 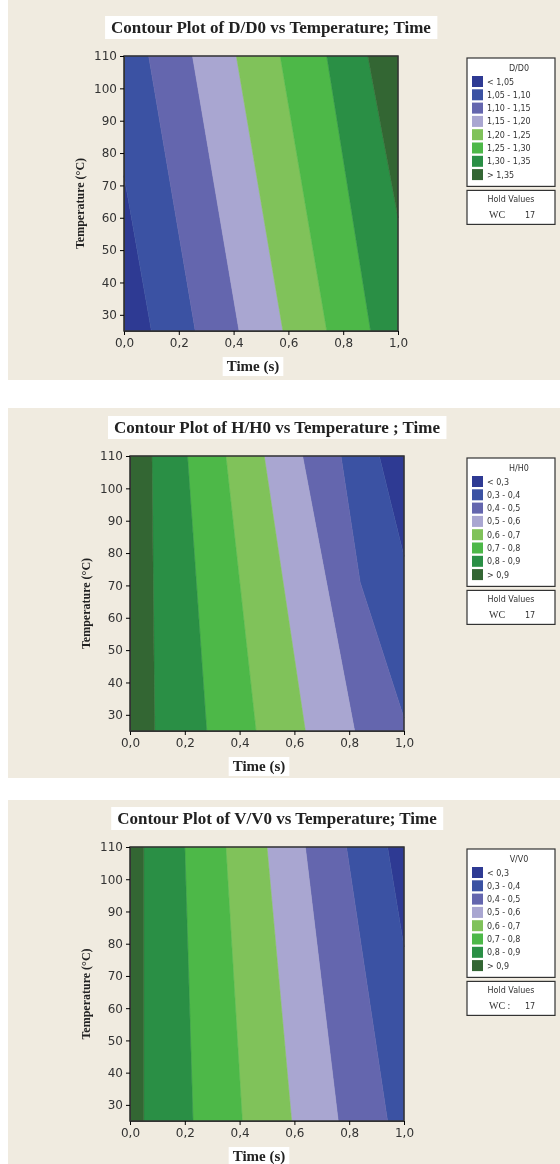 What do you see at coordinates (509, 162) in the screenshot?
I see `legend-label: 1,30 - 1,35` at bounding box center [509, 162].